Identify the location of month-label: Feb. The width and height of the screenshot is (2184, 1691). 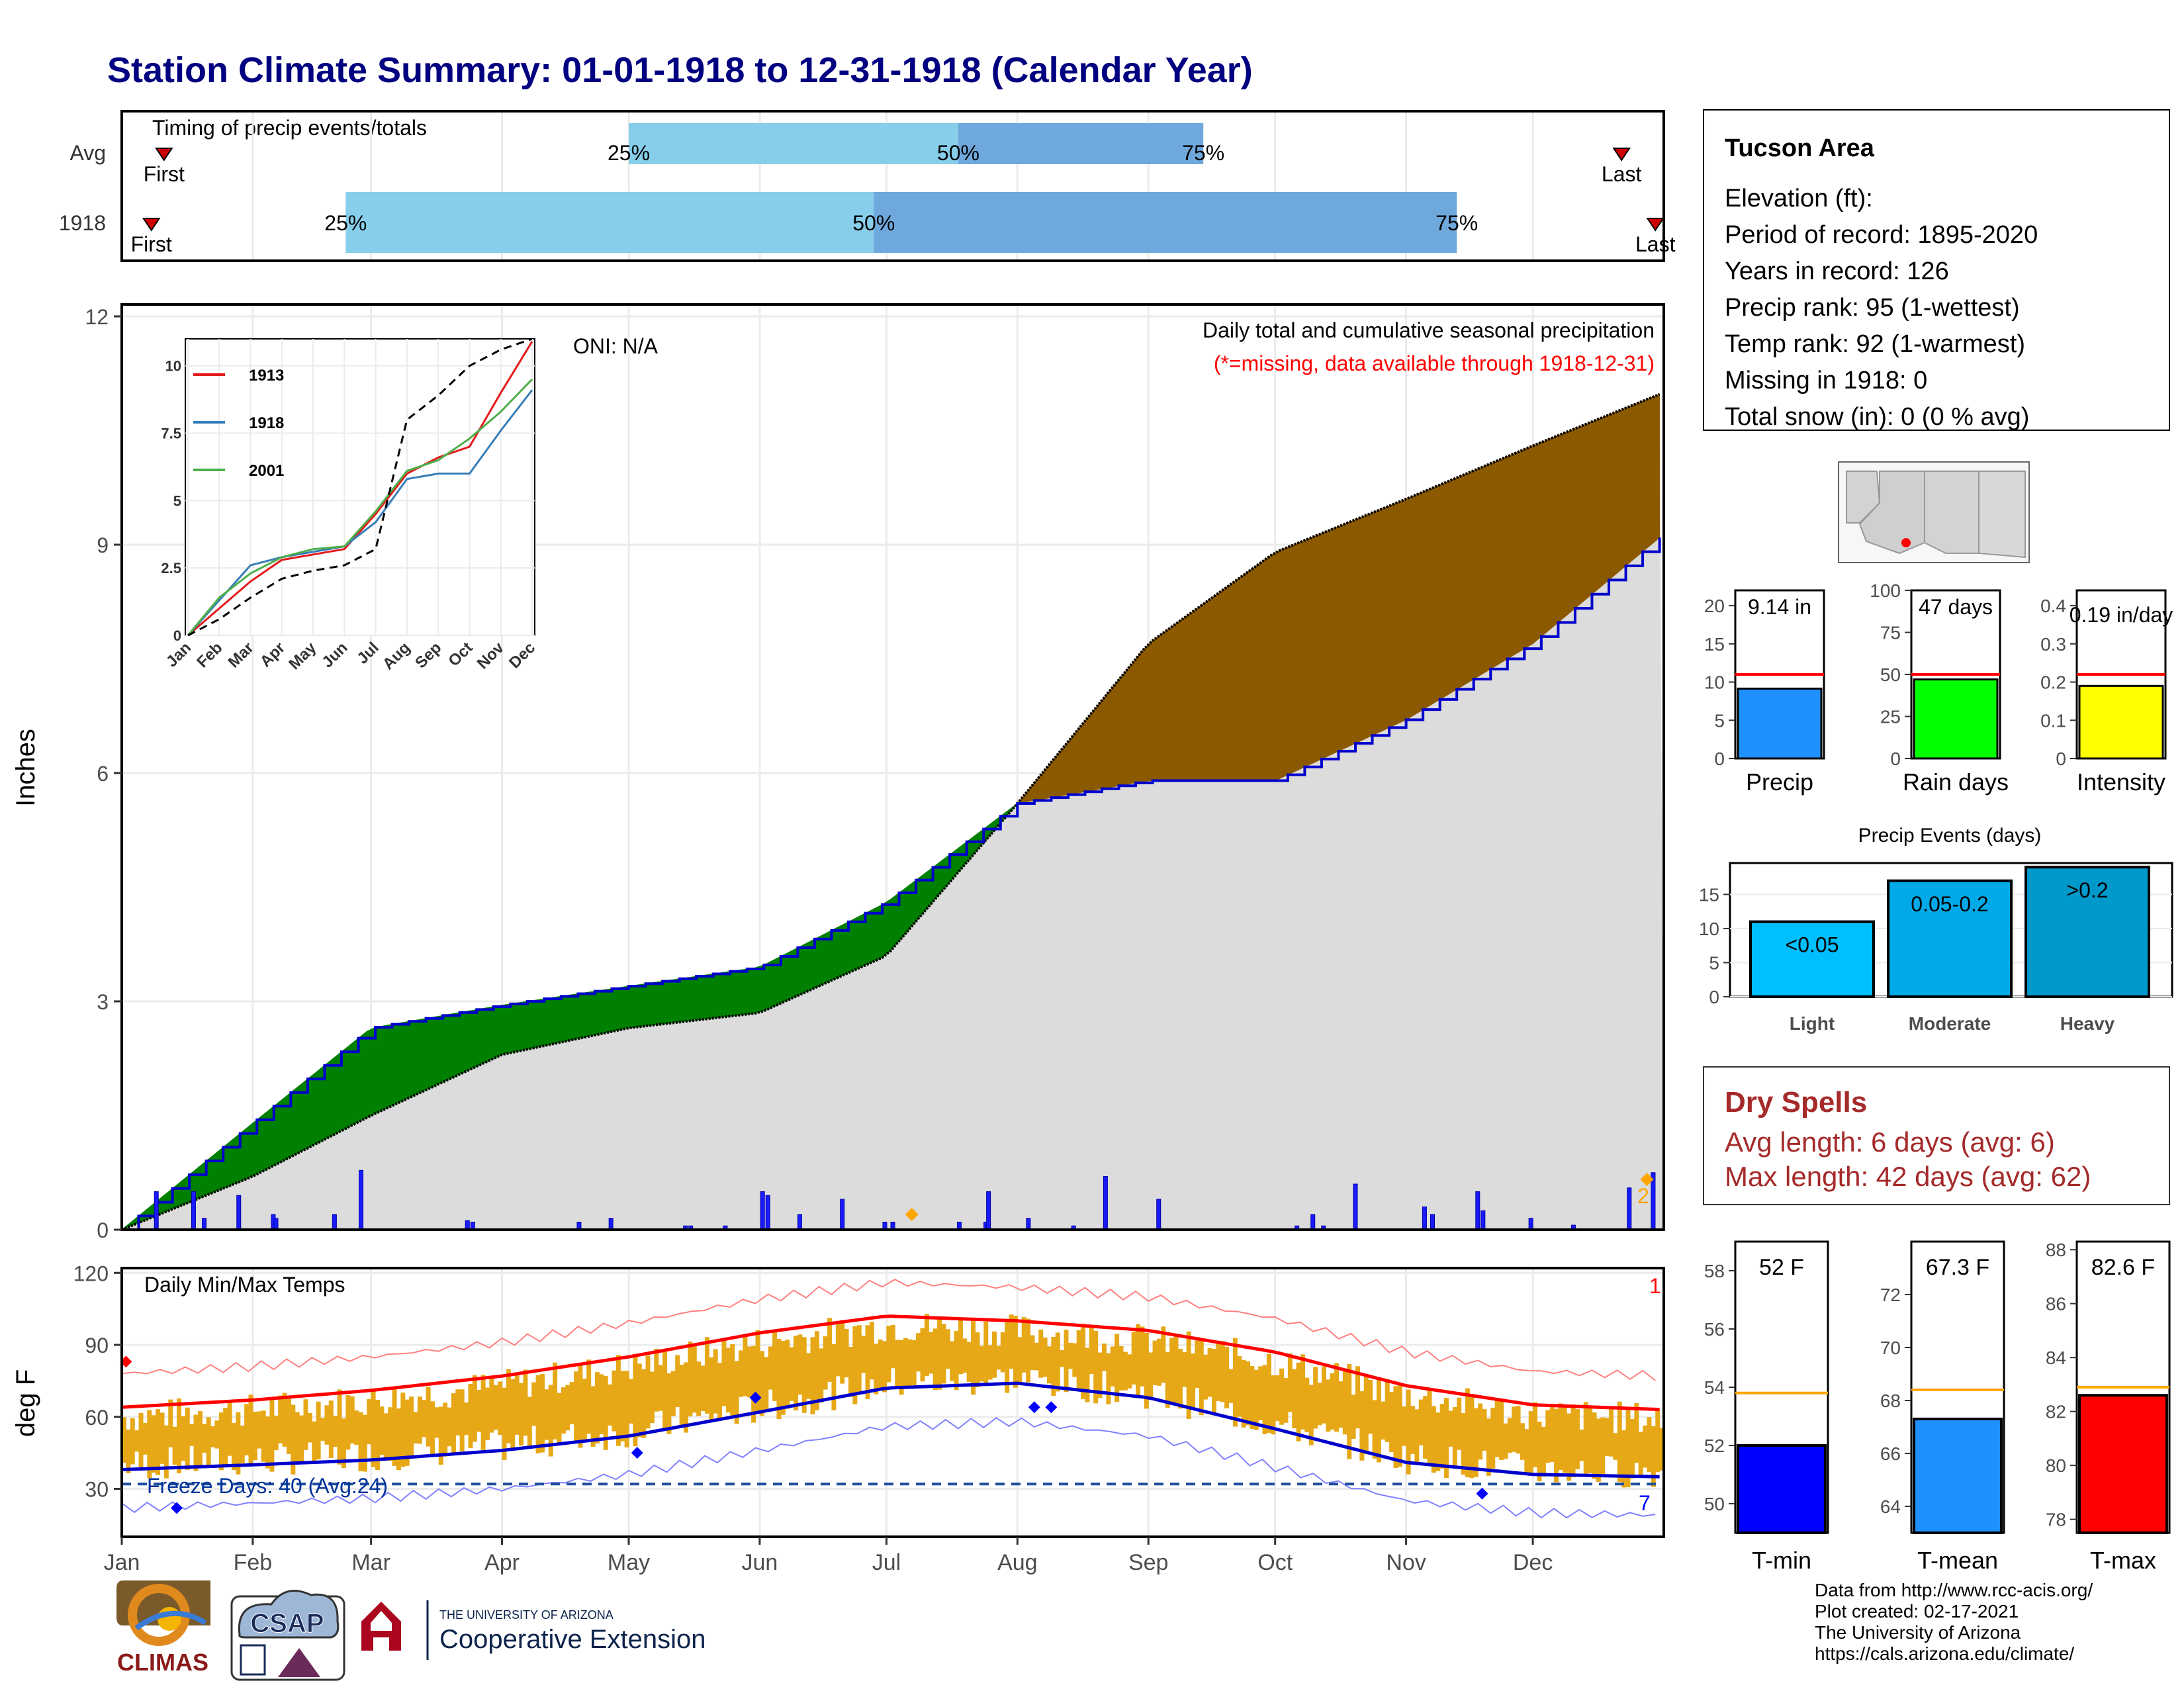
(253, 1563).